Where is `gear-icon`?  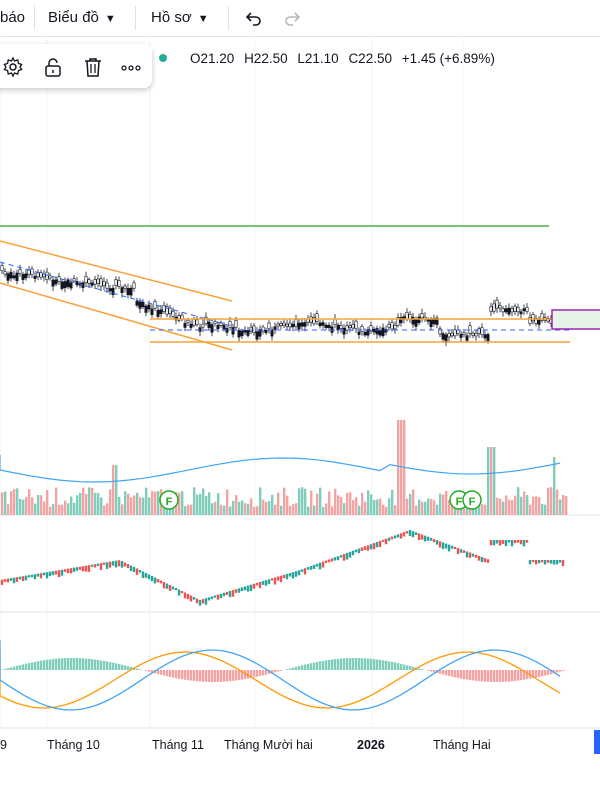
gear-icon is located at coordinates (13, 67).